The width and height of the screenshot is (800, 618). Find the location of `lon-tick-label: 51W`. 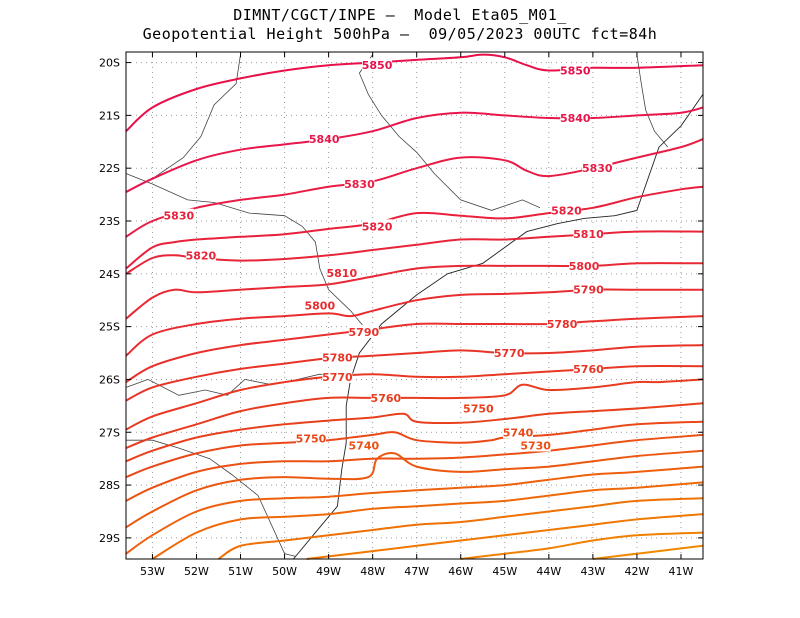

lon-tick-label: 51W is located at coordinates (240, 571).